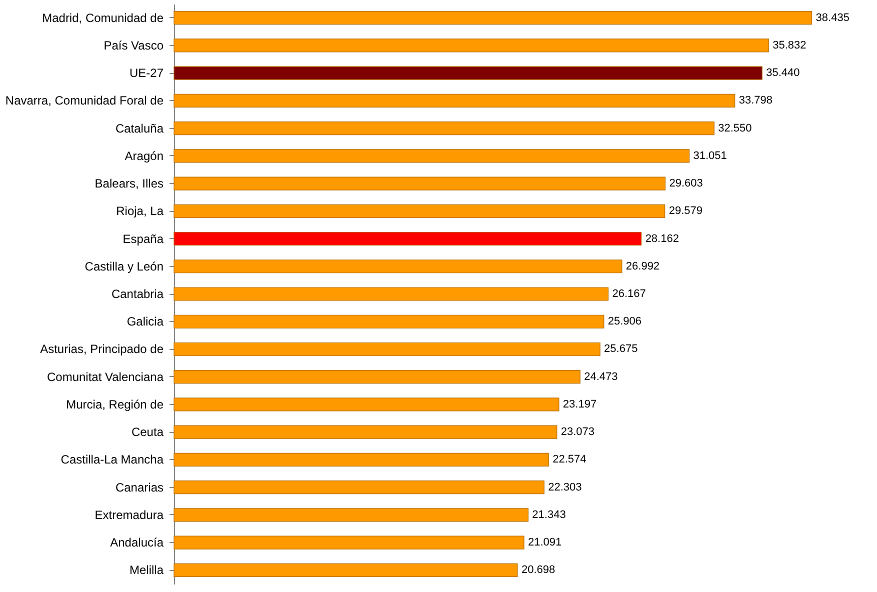  Describe the element at coordinates (783, 73) in the screenshot. I see `data-label: 35.440` at that location.